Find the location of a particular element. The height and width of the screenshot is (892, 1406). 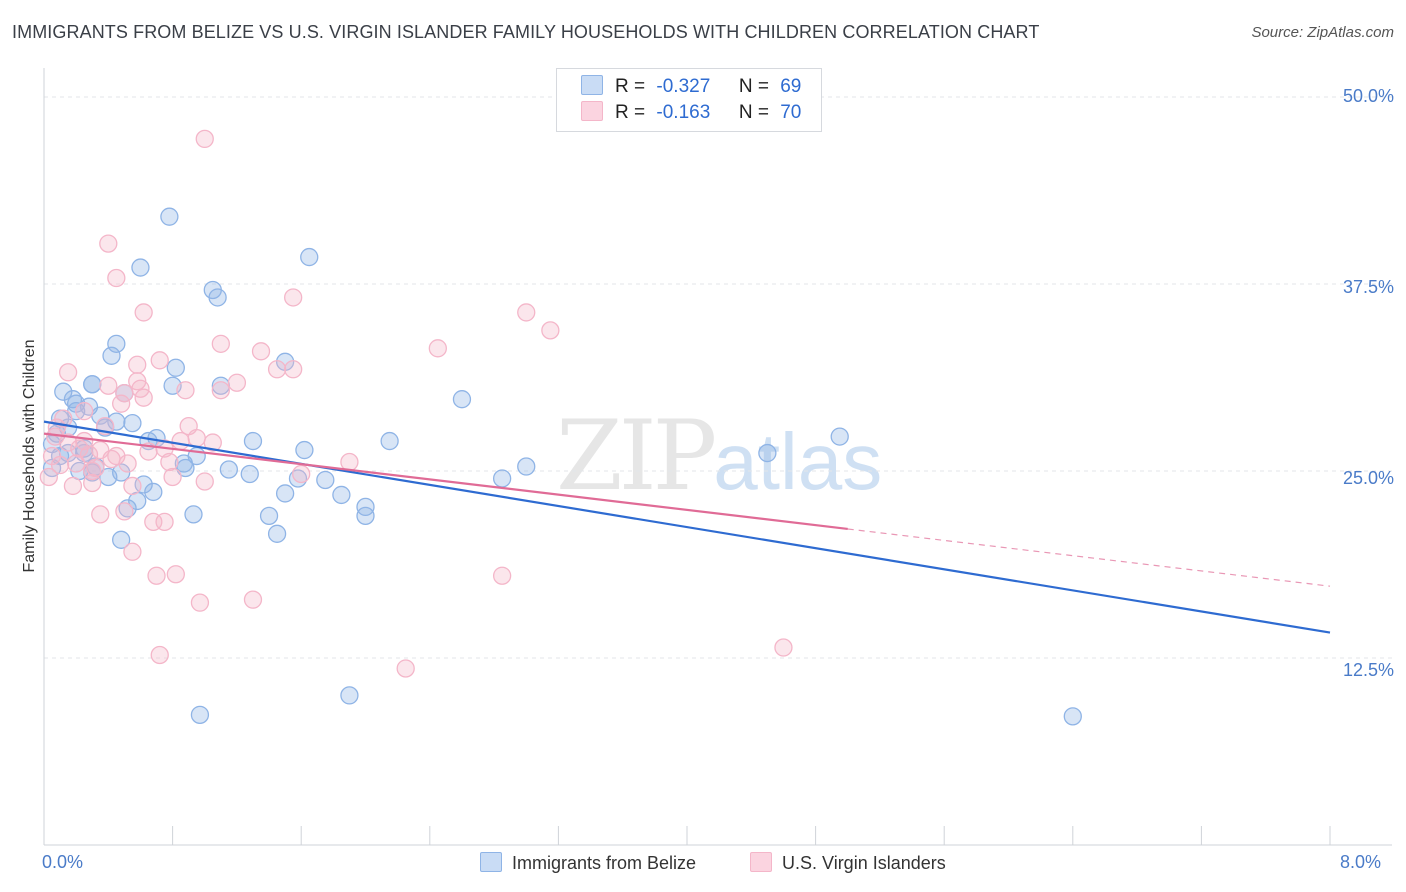

watermark-zip: ZIP is located at coordinates (636, 456).